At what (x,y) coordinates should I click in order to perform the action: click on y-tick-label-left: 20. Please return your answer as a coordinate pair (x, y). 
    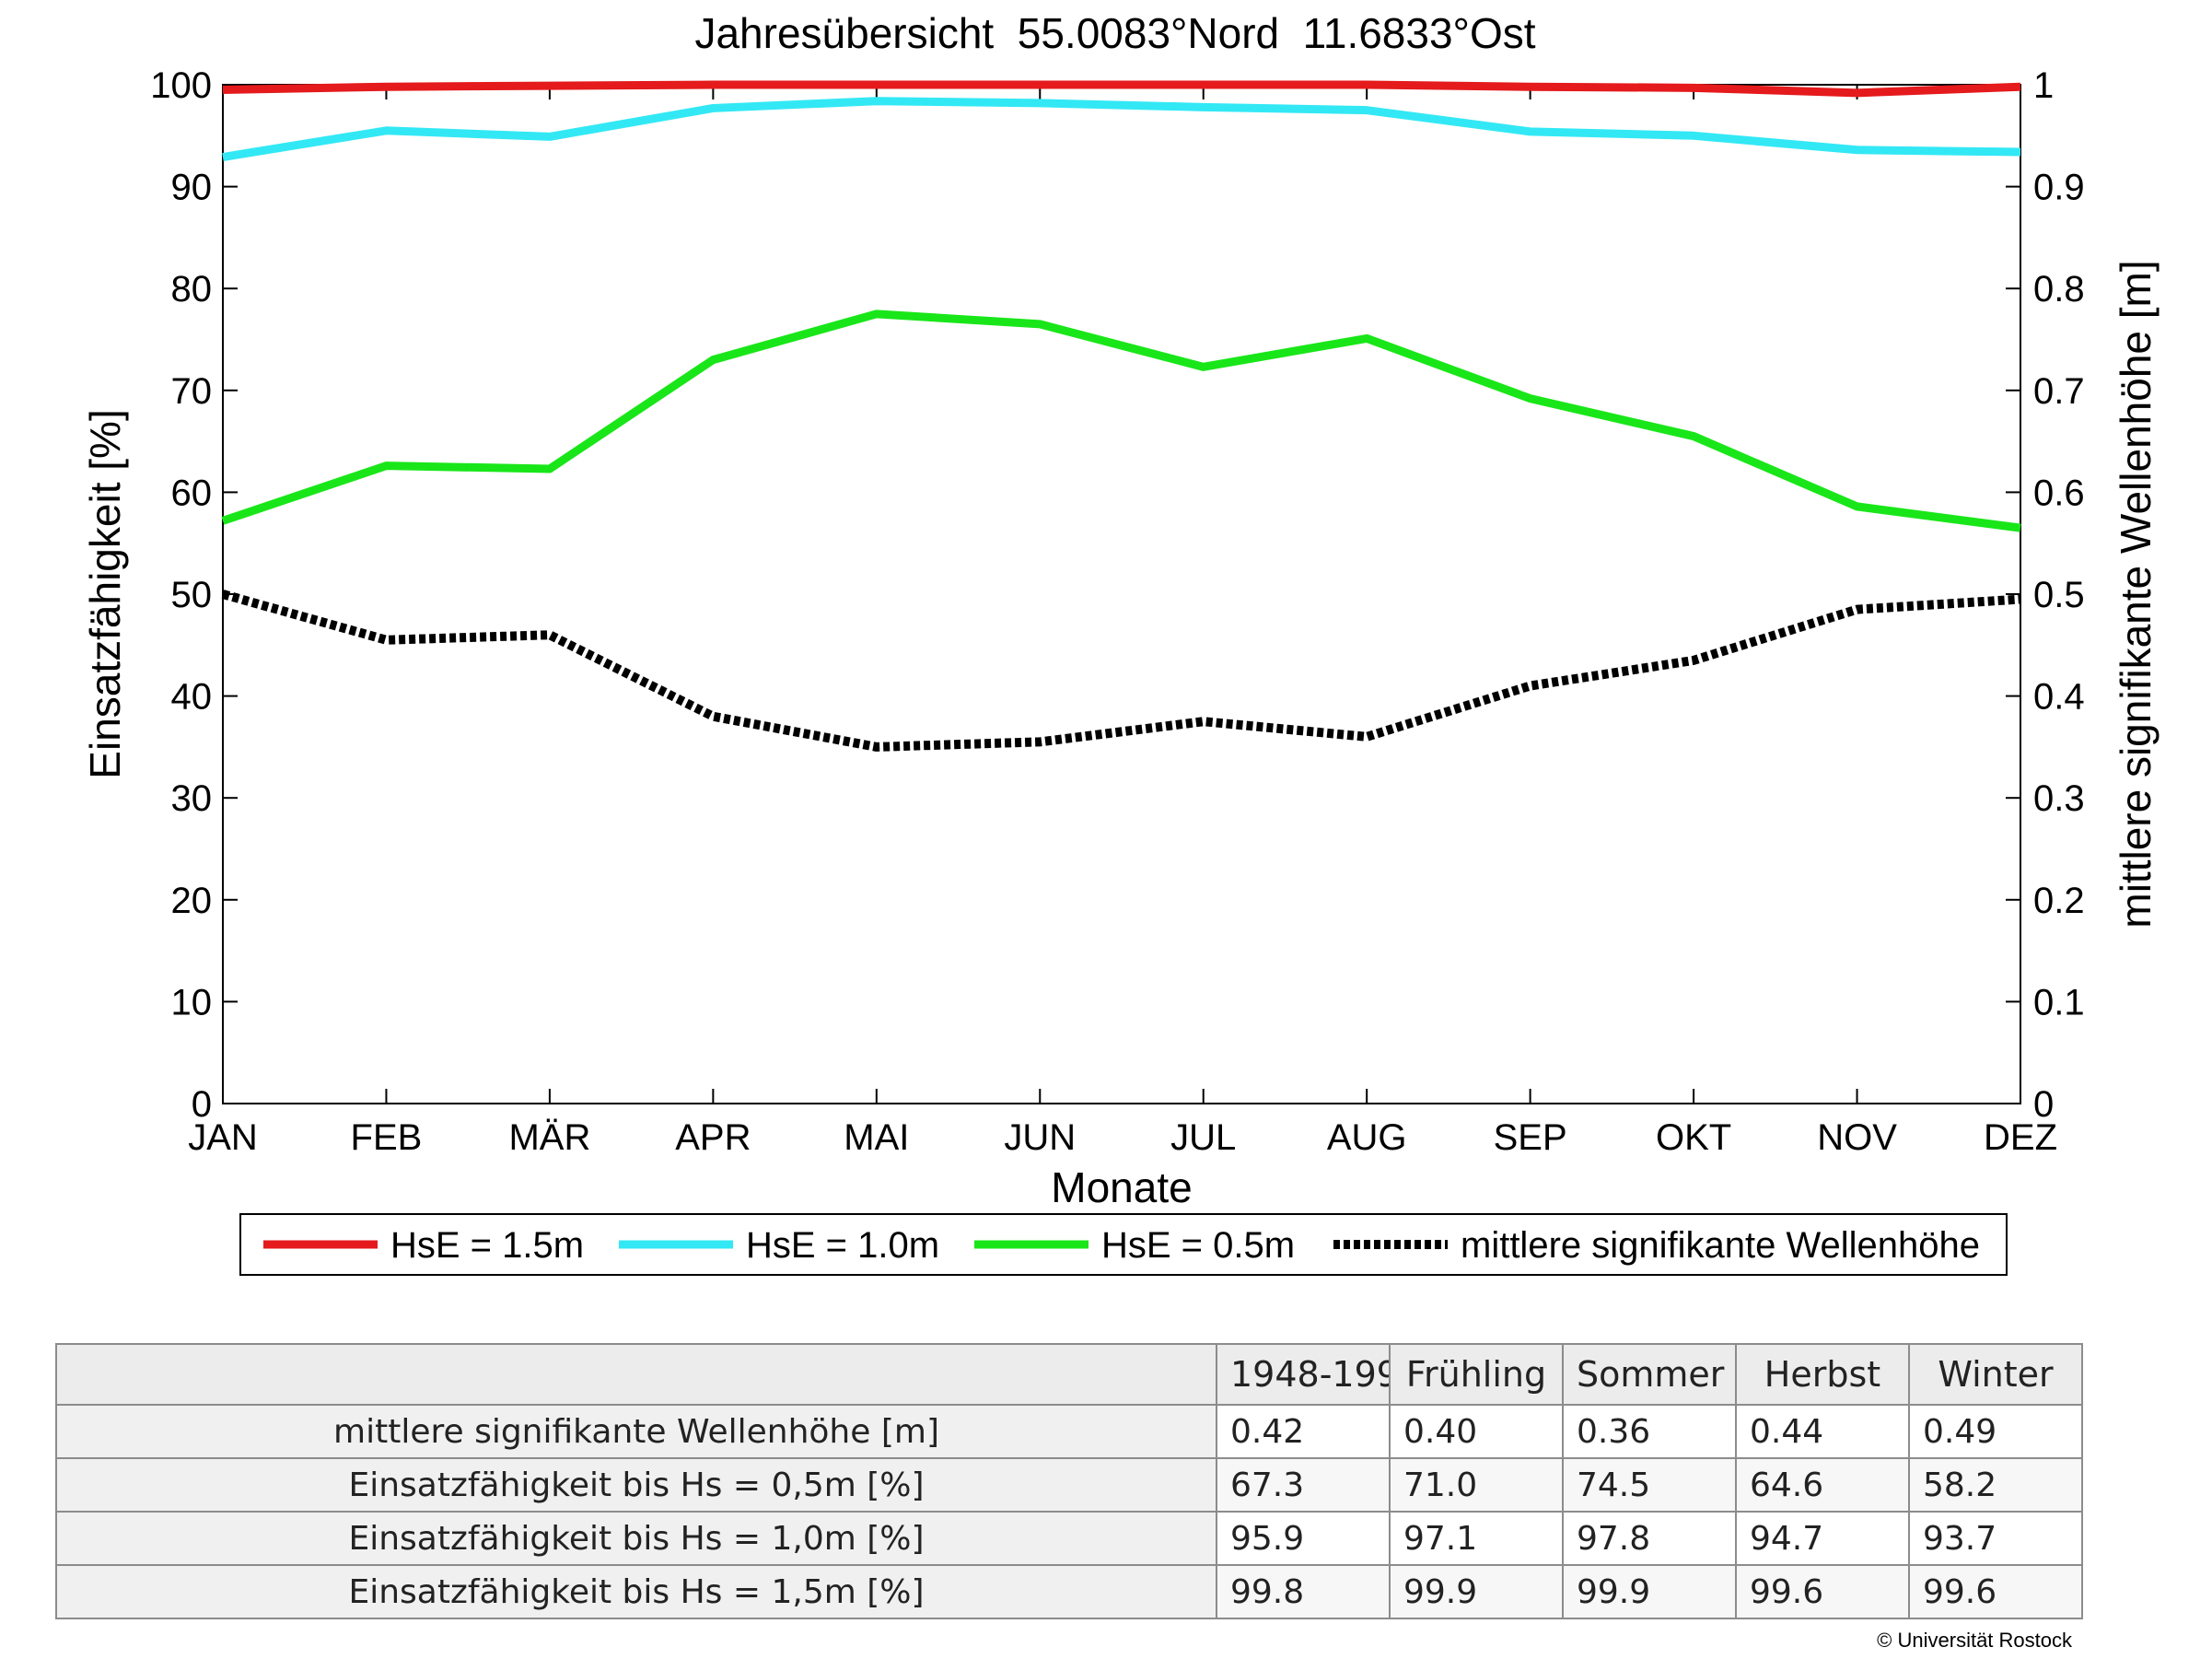
    Looking at the image, I should click on (192, 901).